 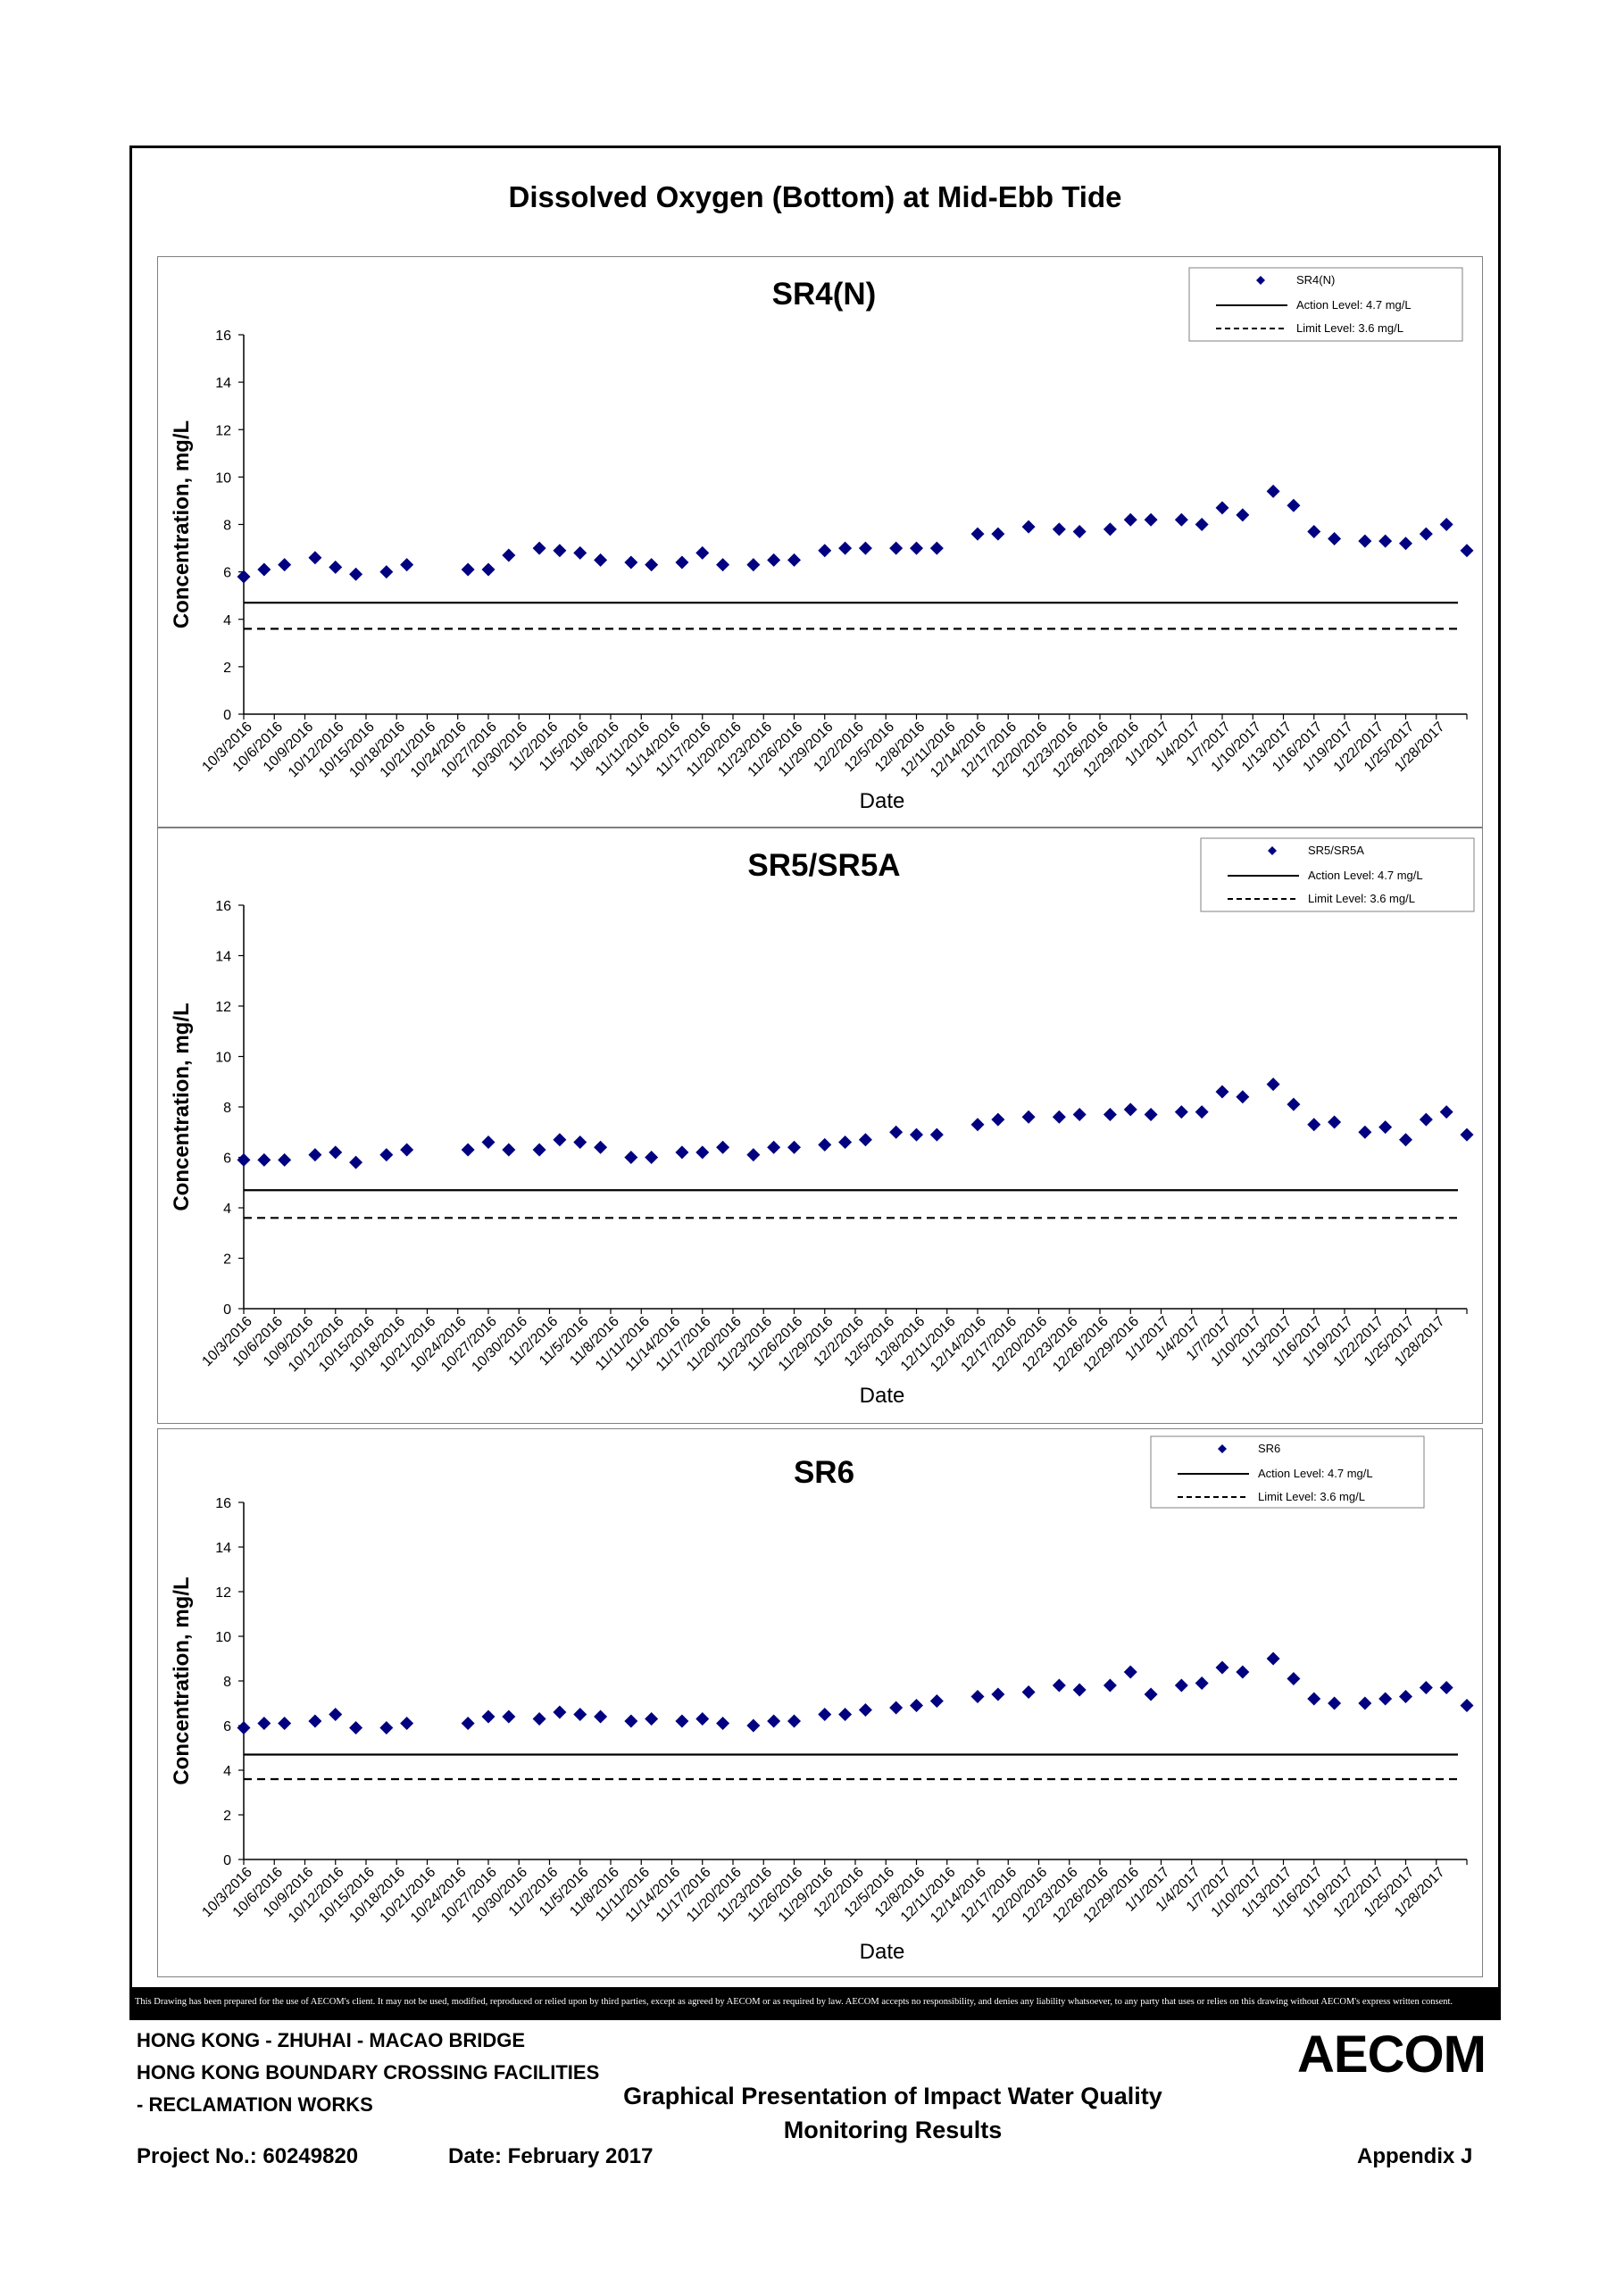 I want to click on project-line-3: - RECLAMATION WORKS, so click(x=255, y=2104).